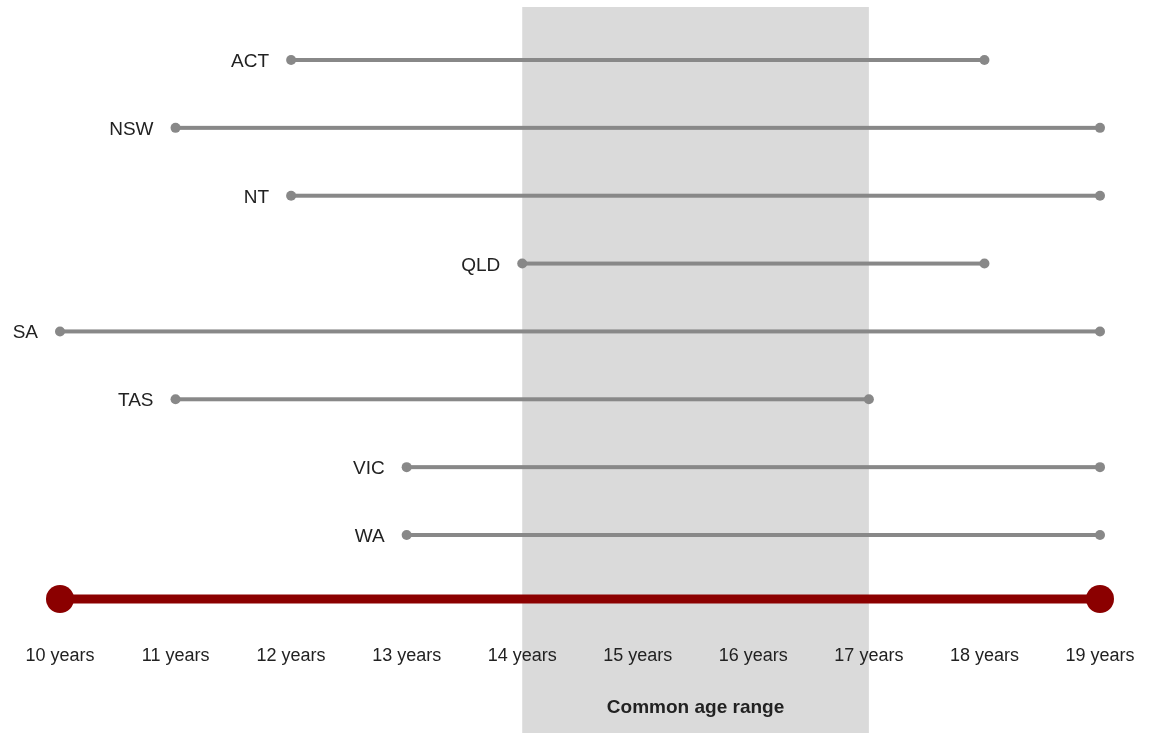 The height and width of the screenshot is (733, 1151). I want to click on y-tick-label: NSW, so click(131, 128).